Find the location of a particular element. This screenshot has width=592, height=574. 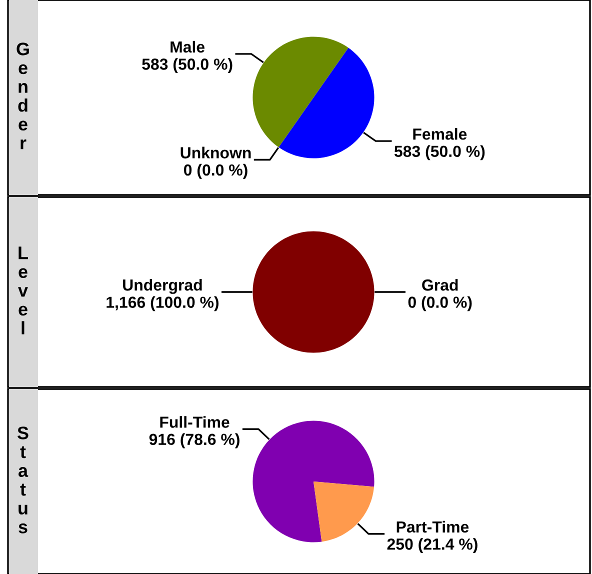

slice-label: Female is located at coordinates (440, 134).